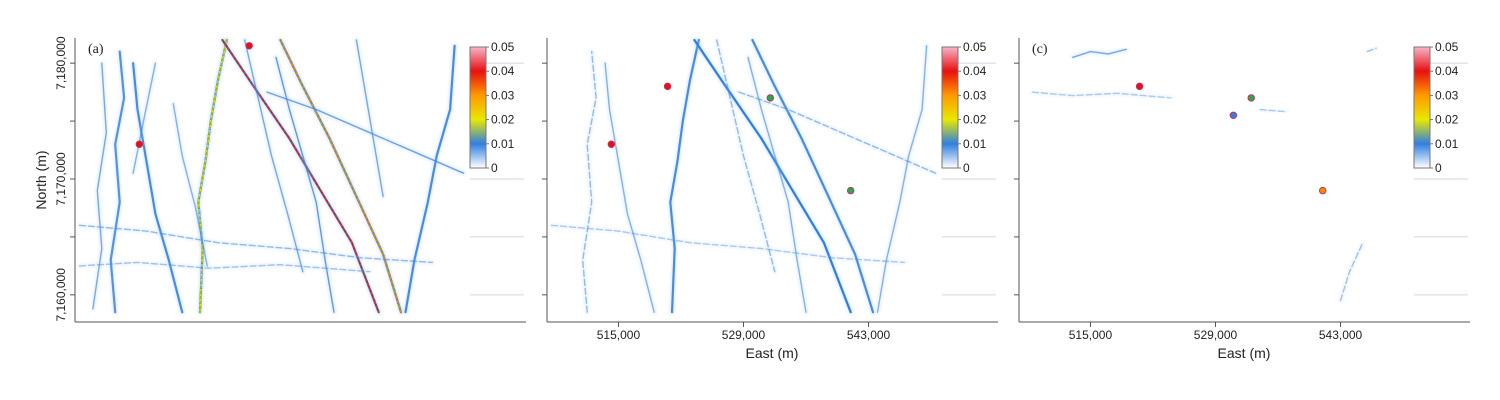 This screenshot has width=1500, height=400. What do you see at coordinates (41, 179) in the screenshot?
I see `panel-a-y-axis-title: North (m)` at bounding box center [41, 179].